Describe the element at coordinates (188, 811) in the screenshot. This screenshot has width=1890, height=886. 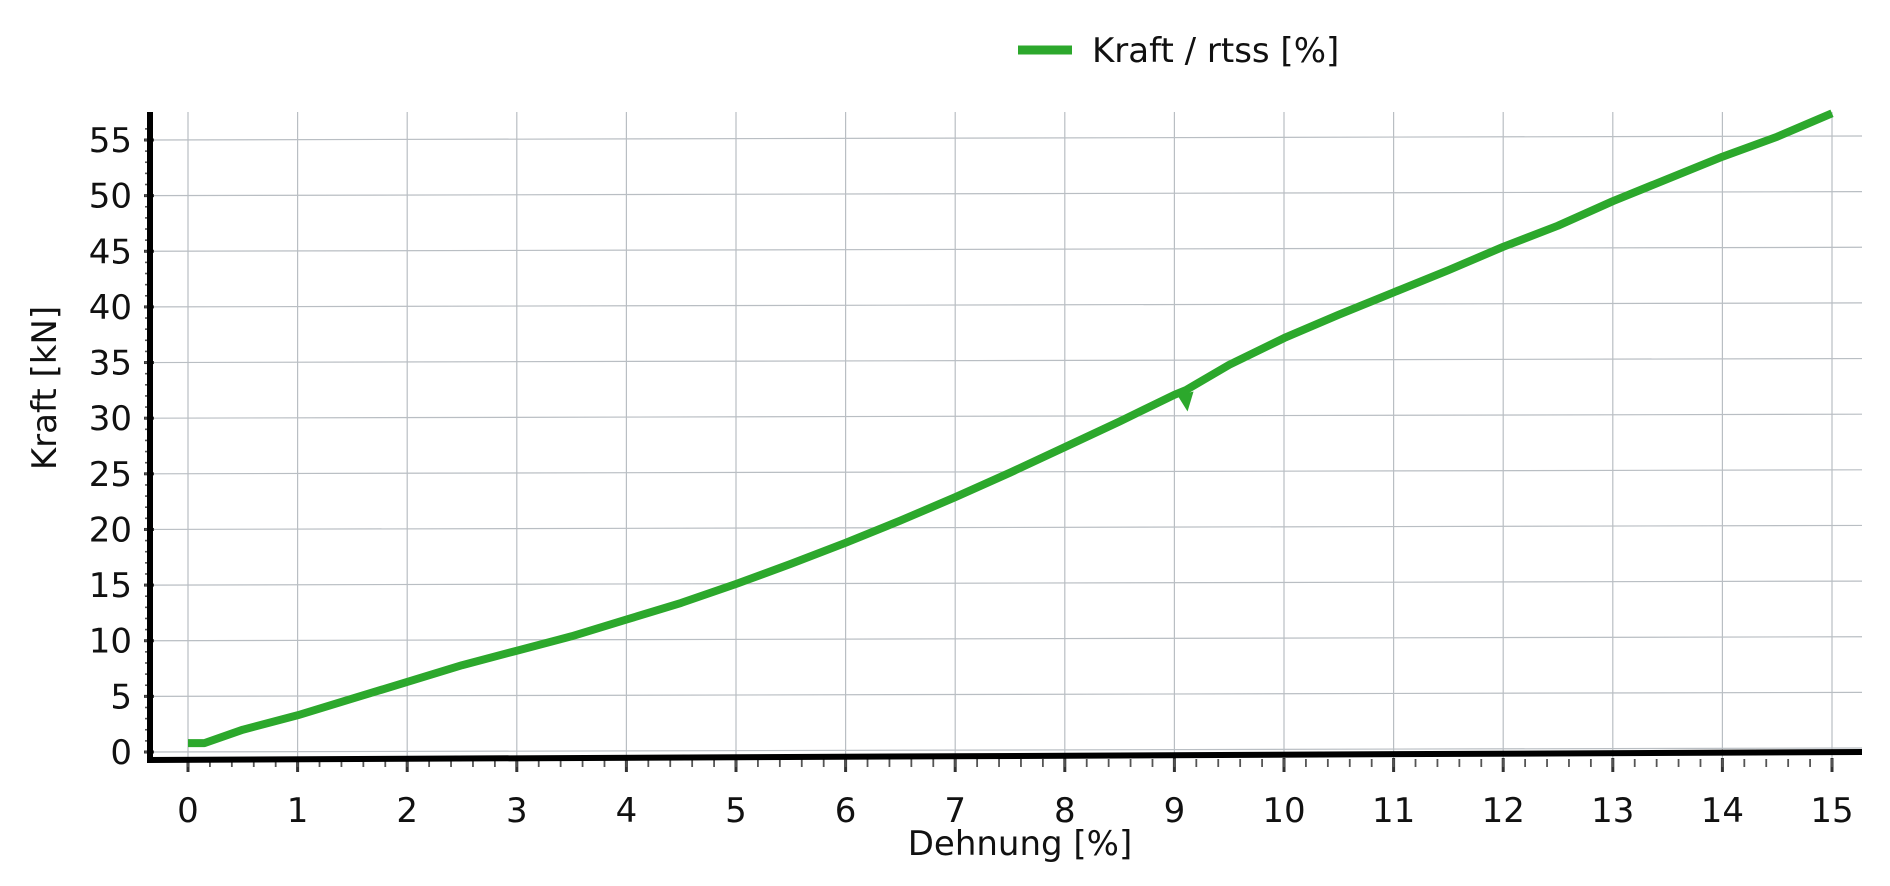
I see `x-tick-label: 0` at that location.